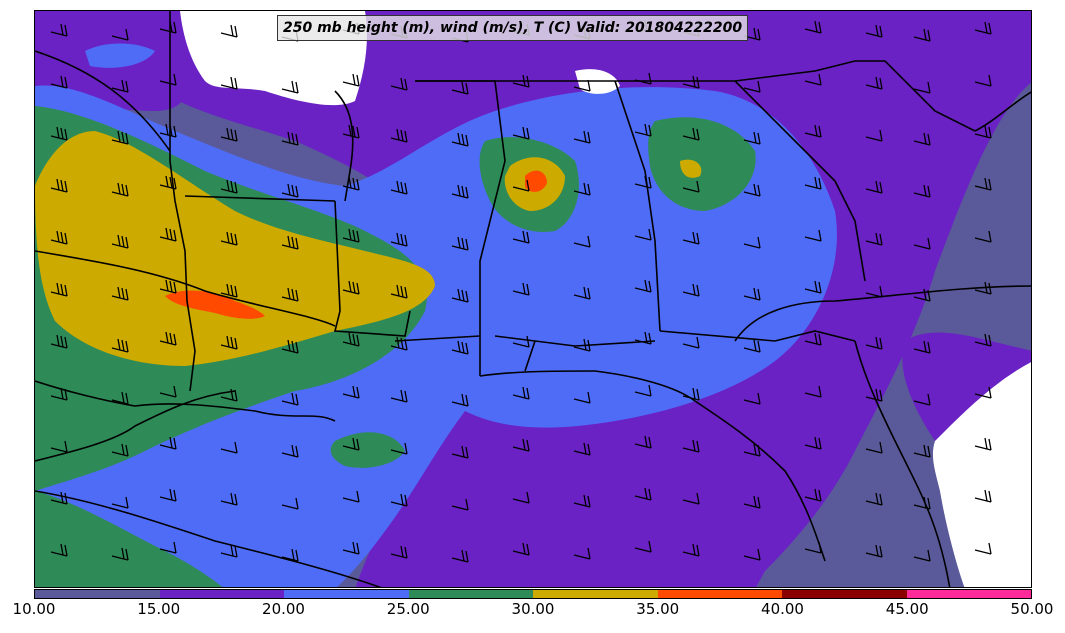  I want to click on colorbar, so click(533, 594).